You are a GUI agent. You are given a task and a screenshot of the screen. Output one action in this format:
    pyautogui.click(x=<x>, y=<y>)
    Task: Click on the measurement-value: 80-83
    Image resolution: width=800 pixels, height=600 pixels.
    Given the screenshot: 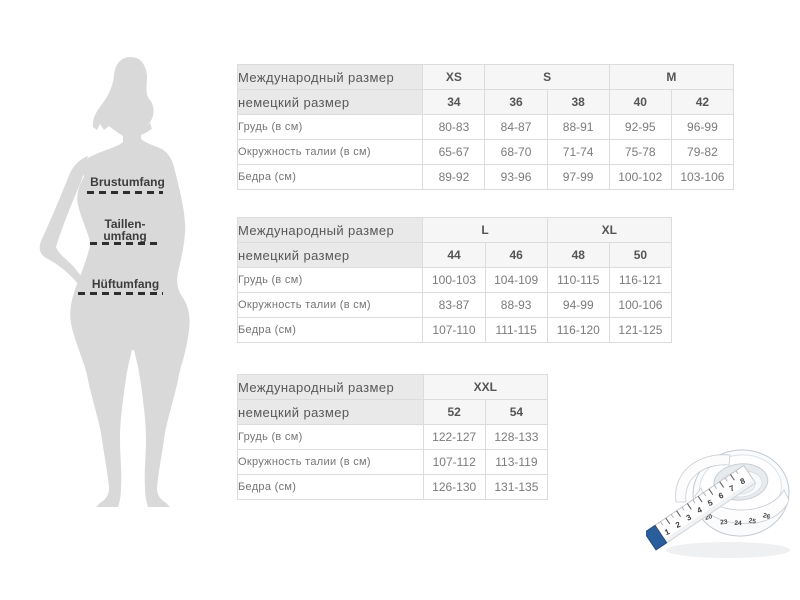 What is the action you would take?
    pyautogui.click(x=454, y=127)
    